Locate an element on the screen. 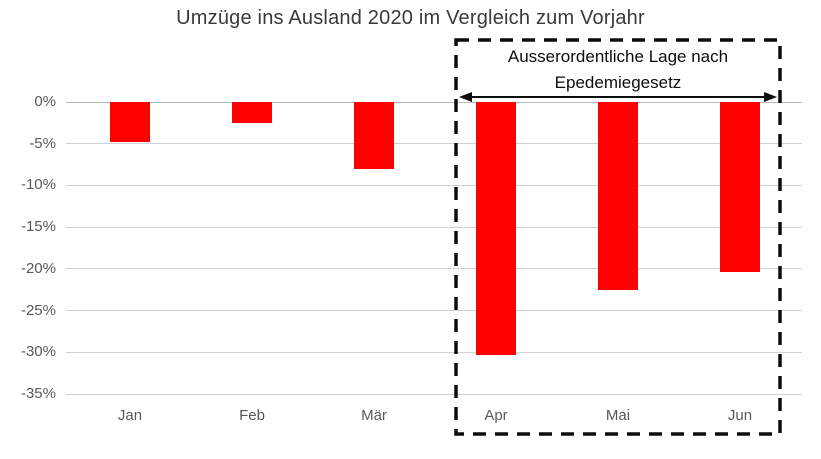  gridline--20% is located at coordinates (434, 269).